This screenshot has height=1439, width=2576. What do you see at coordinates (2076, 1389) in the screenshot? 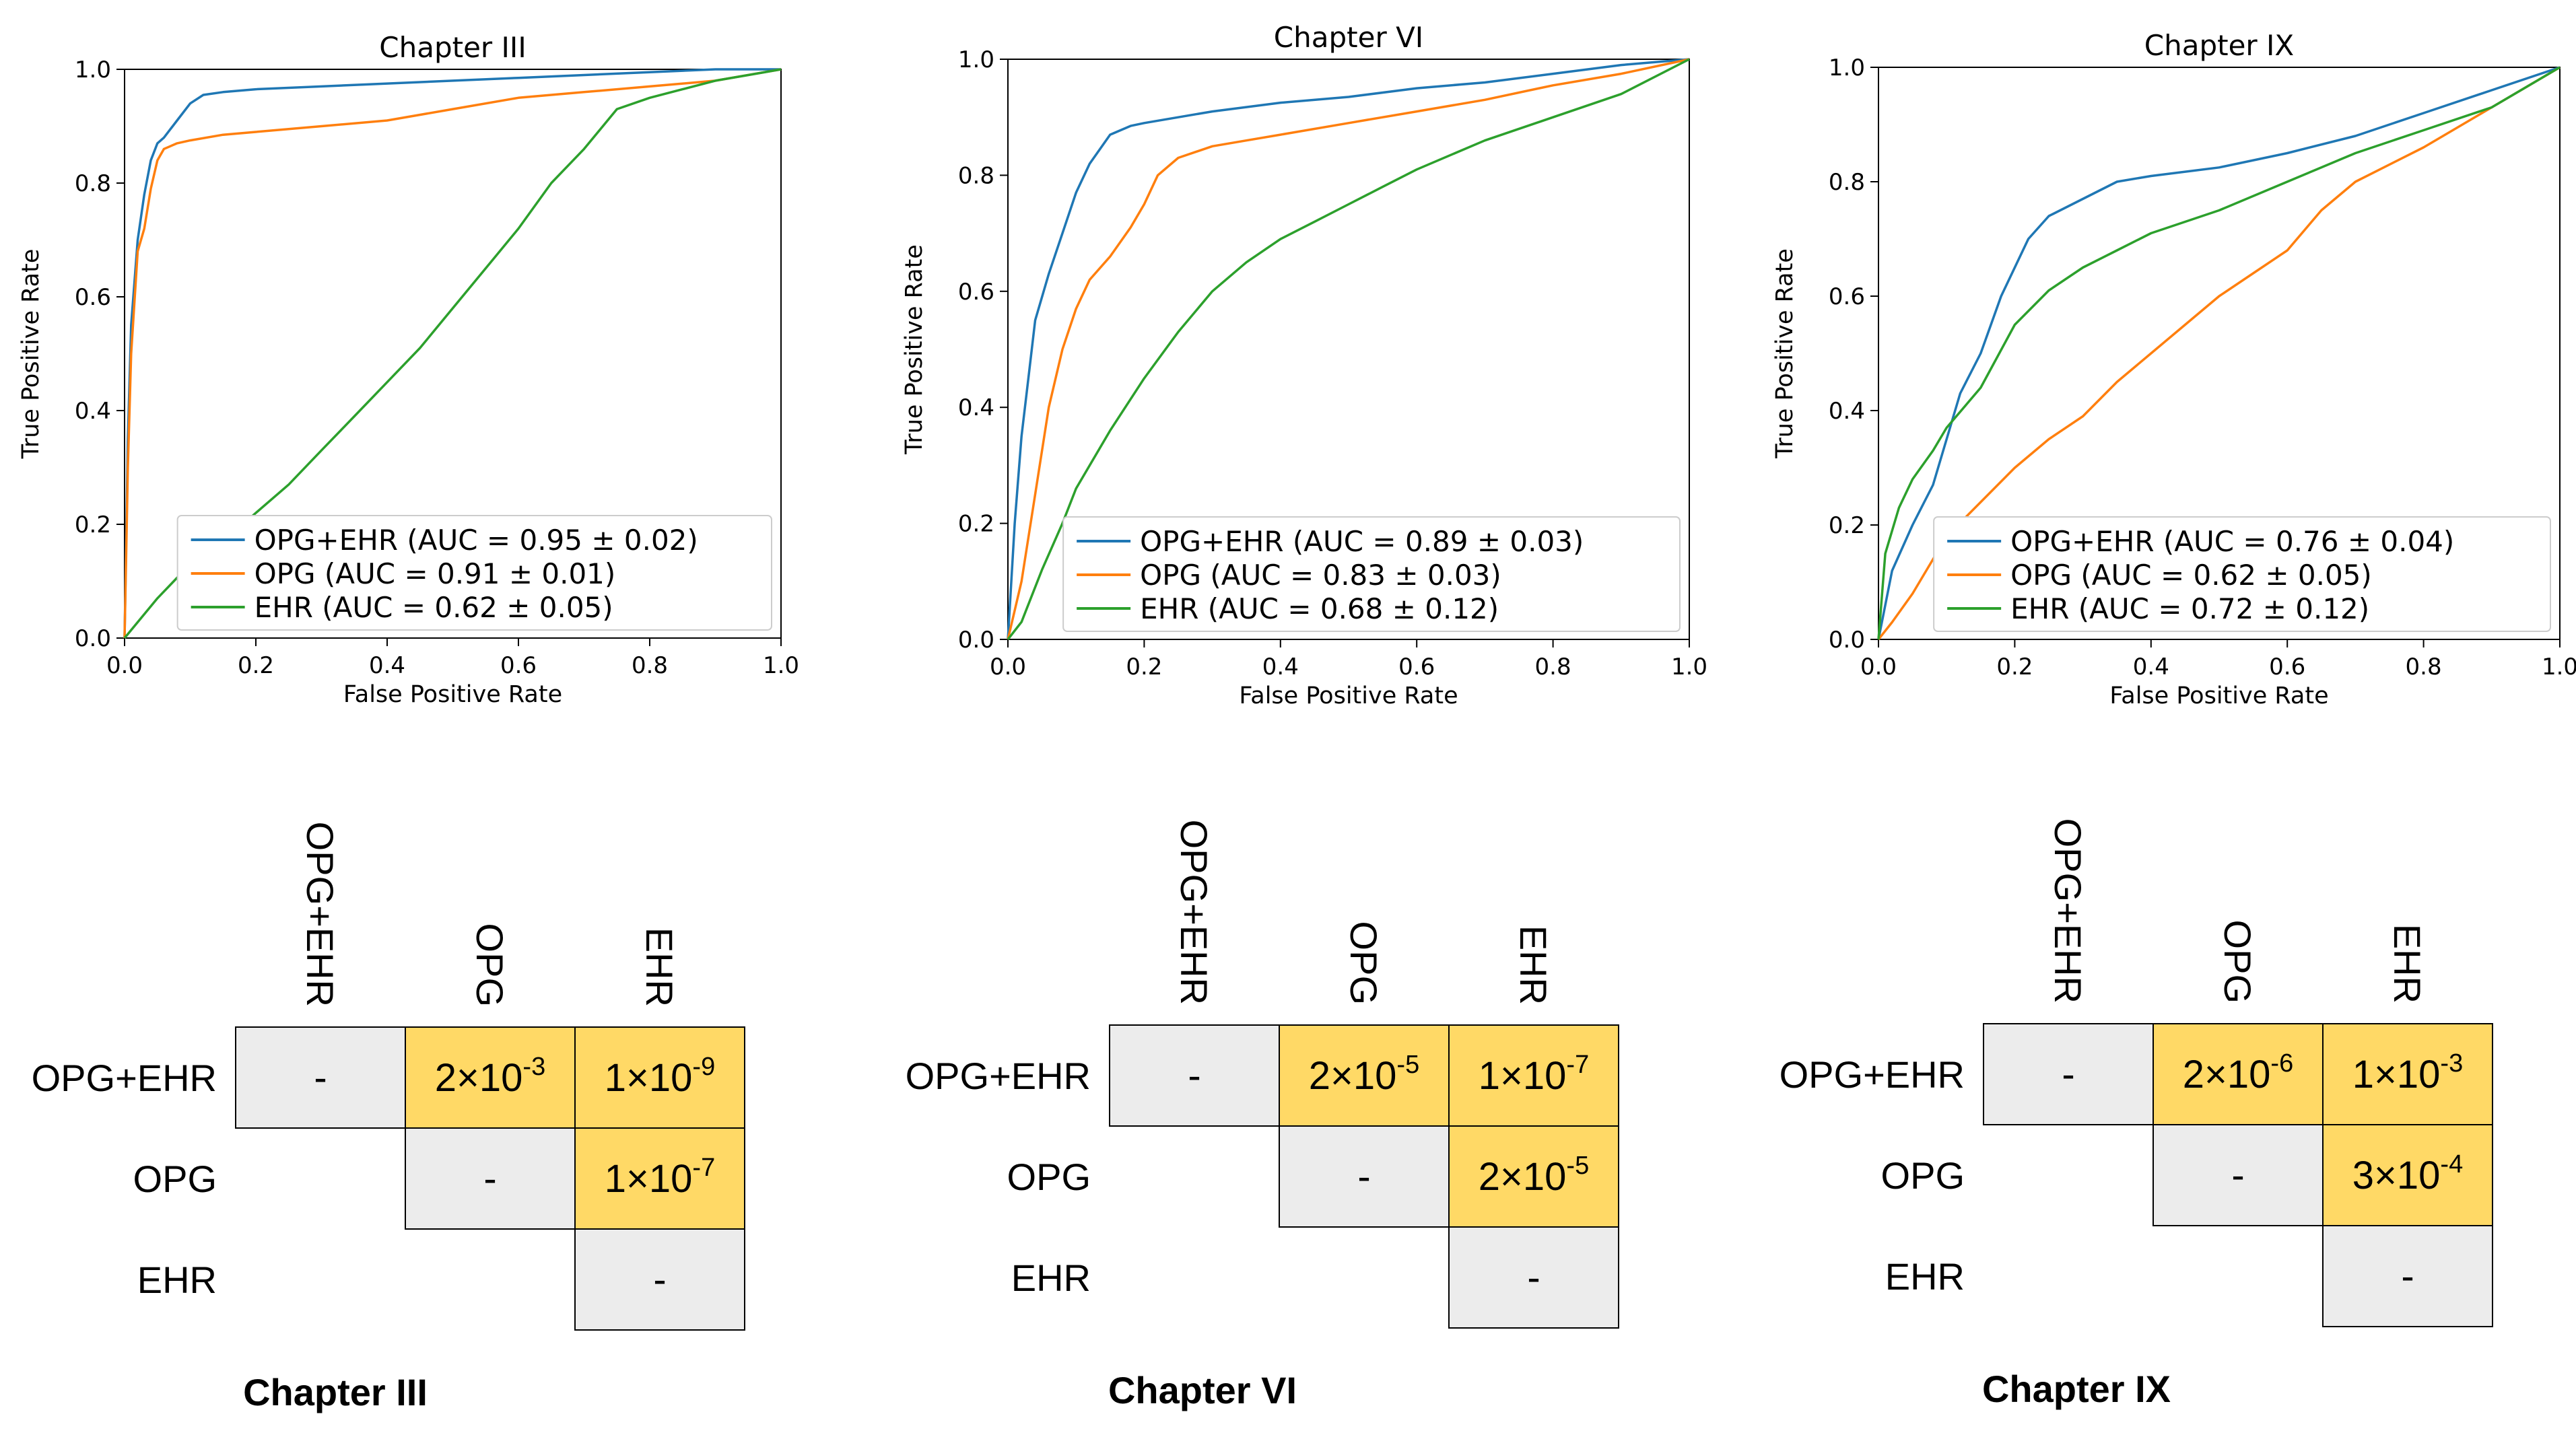
I see `matrix-caption: Chapter IX` at bounding box center [2076, 1389].